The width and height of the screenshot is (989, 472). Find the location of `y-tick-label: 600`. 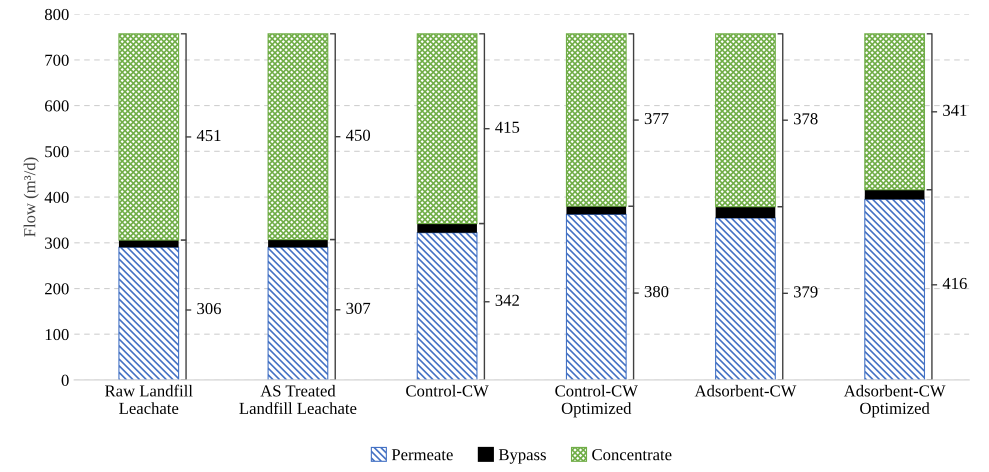

y-tick-label: 600 is located at coordinates (57, 106).